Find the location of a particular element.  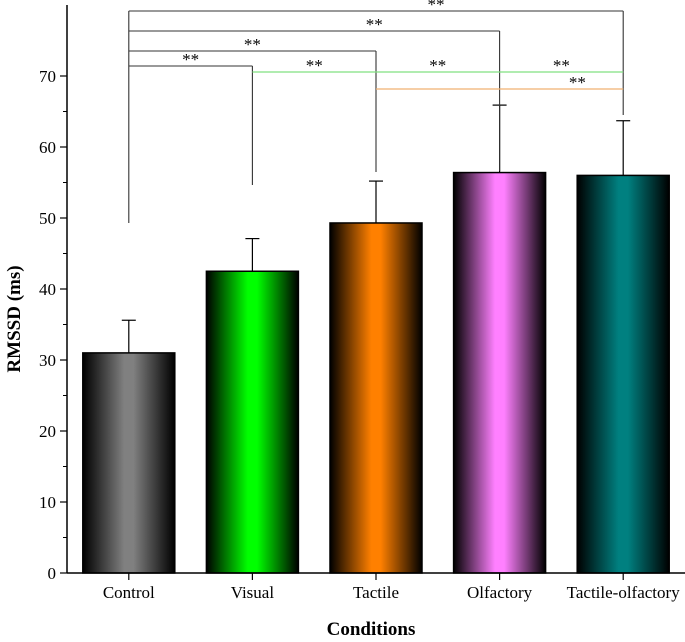

bar-tactile-olfactory is located at coordinates (623, 374).